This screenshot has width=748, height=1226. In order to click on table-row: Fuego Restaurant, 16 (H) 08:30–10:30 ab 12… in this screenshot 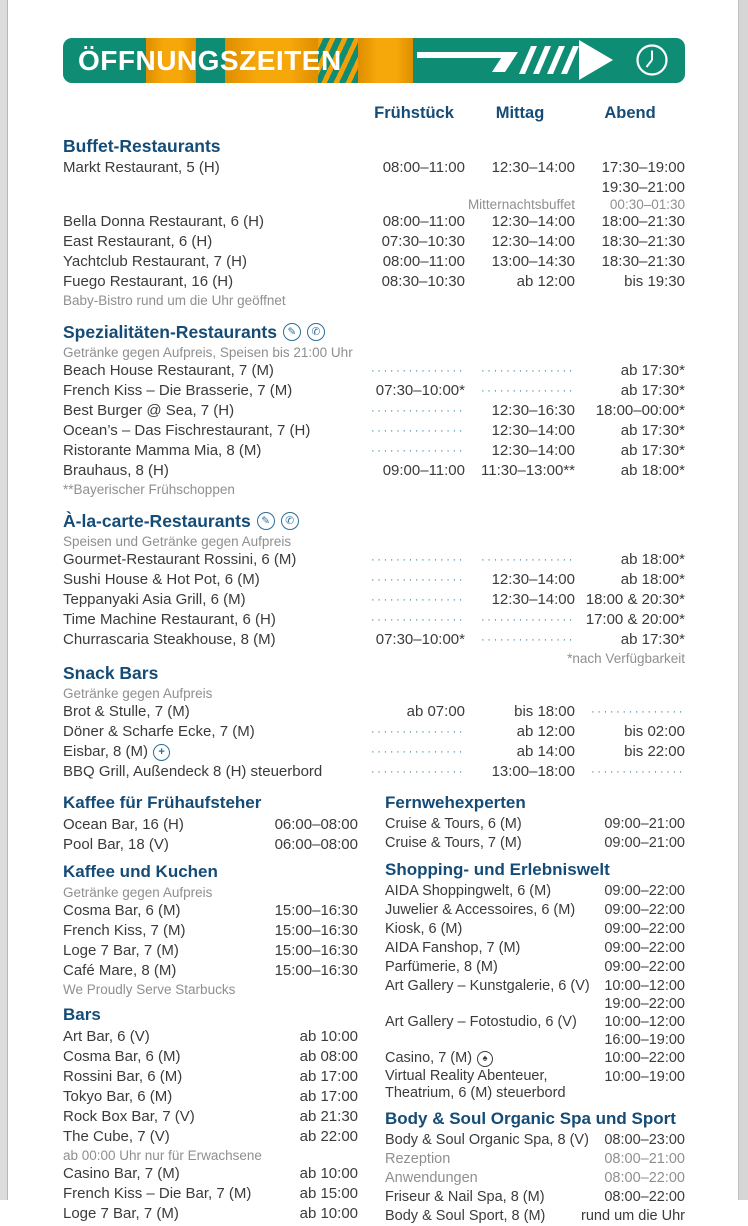, I will do `click(374, 282)`.